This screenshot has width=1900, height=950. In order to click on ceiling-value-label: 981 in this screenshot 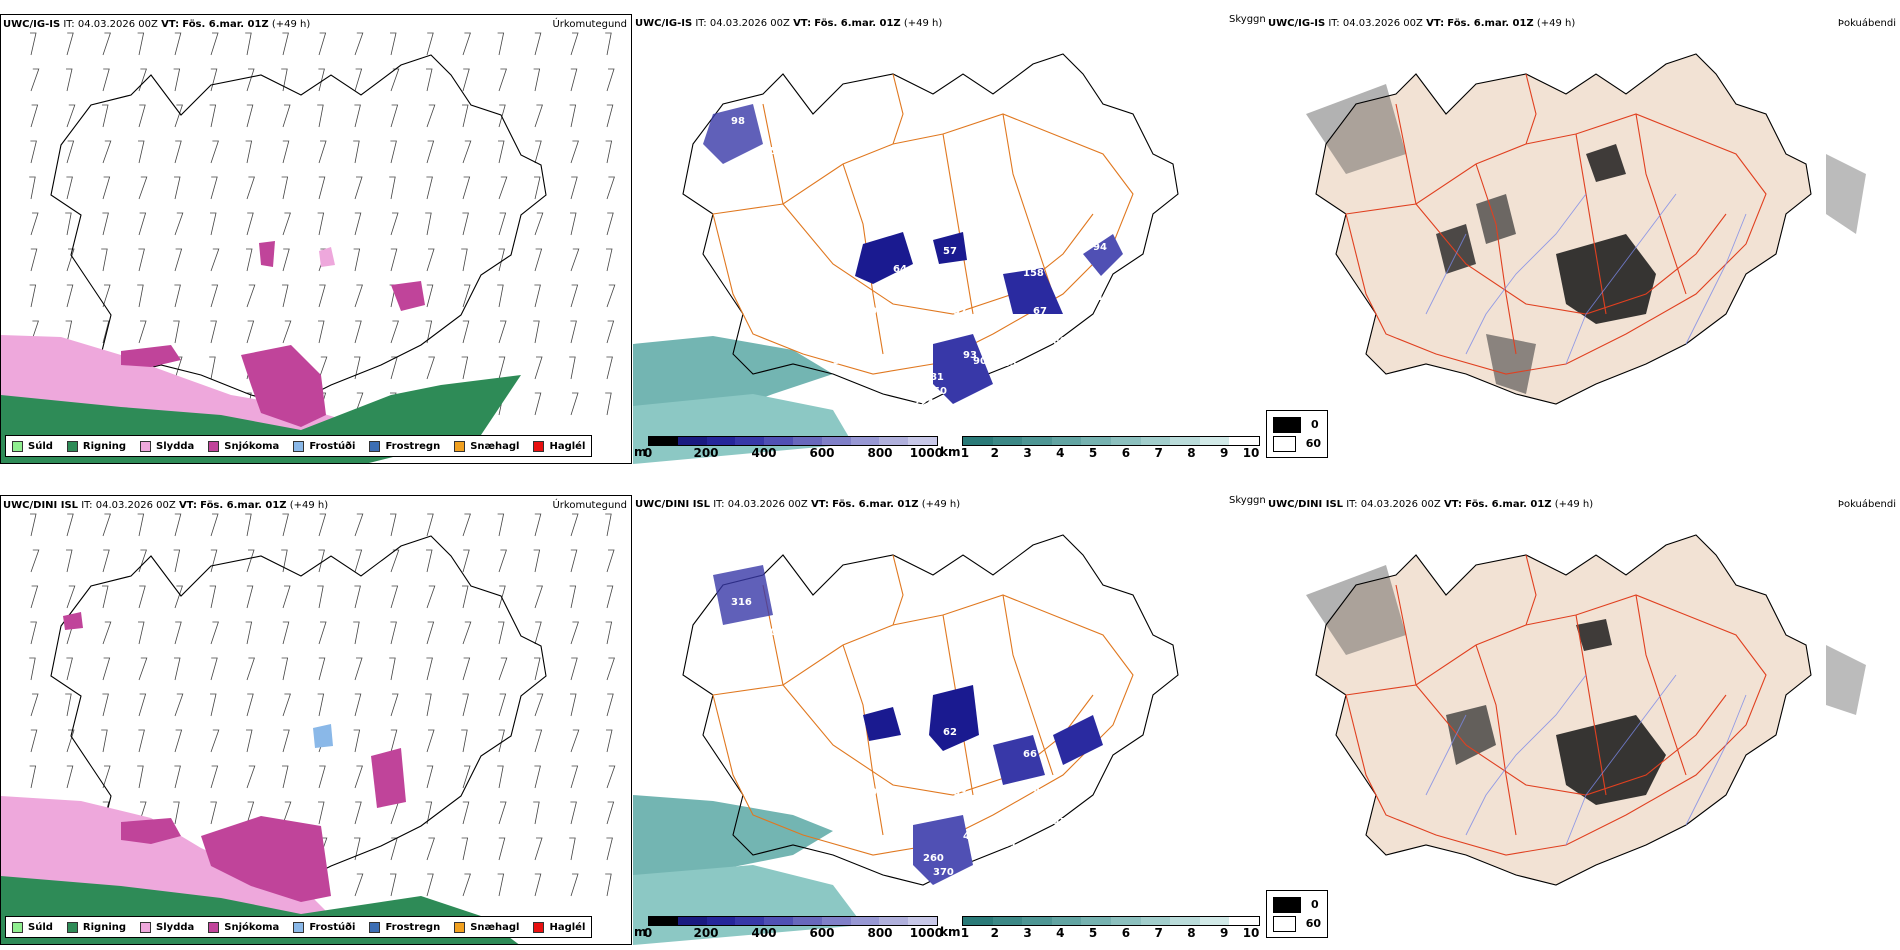, I will do `click(933, 377)`.